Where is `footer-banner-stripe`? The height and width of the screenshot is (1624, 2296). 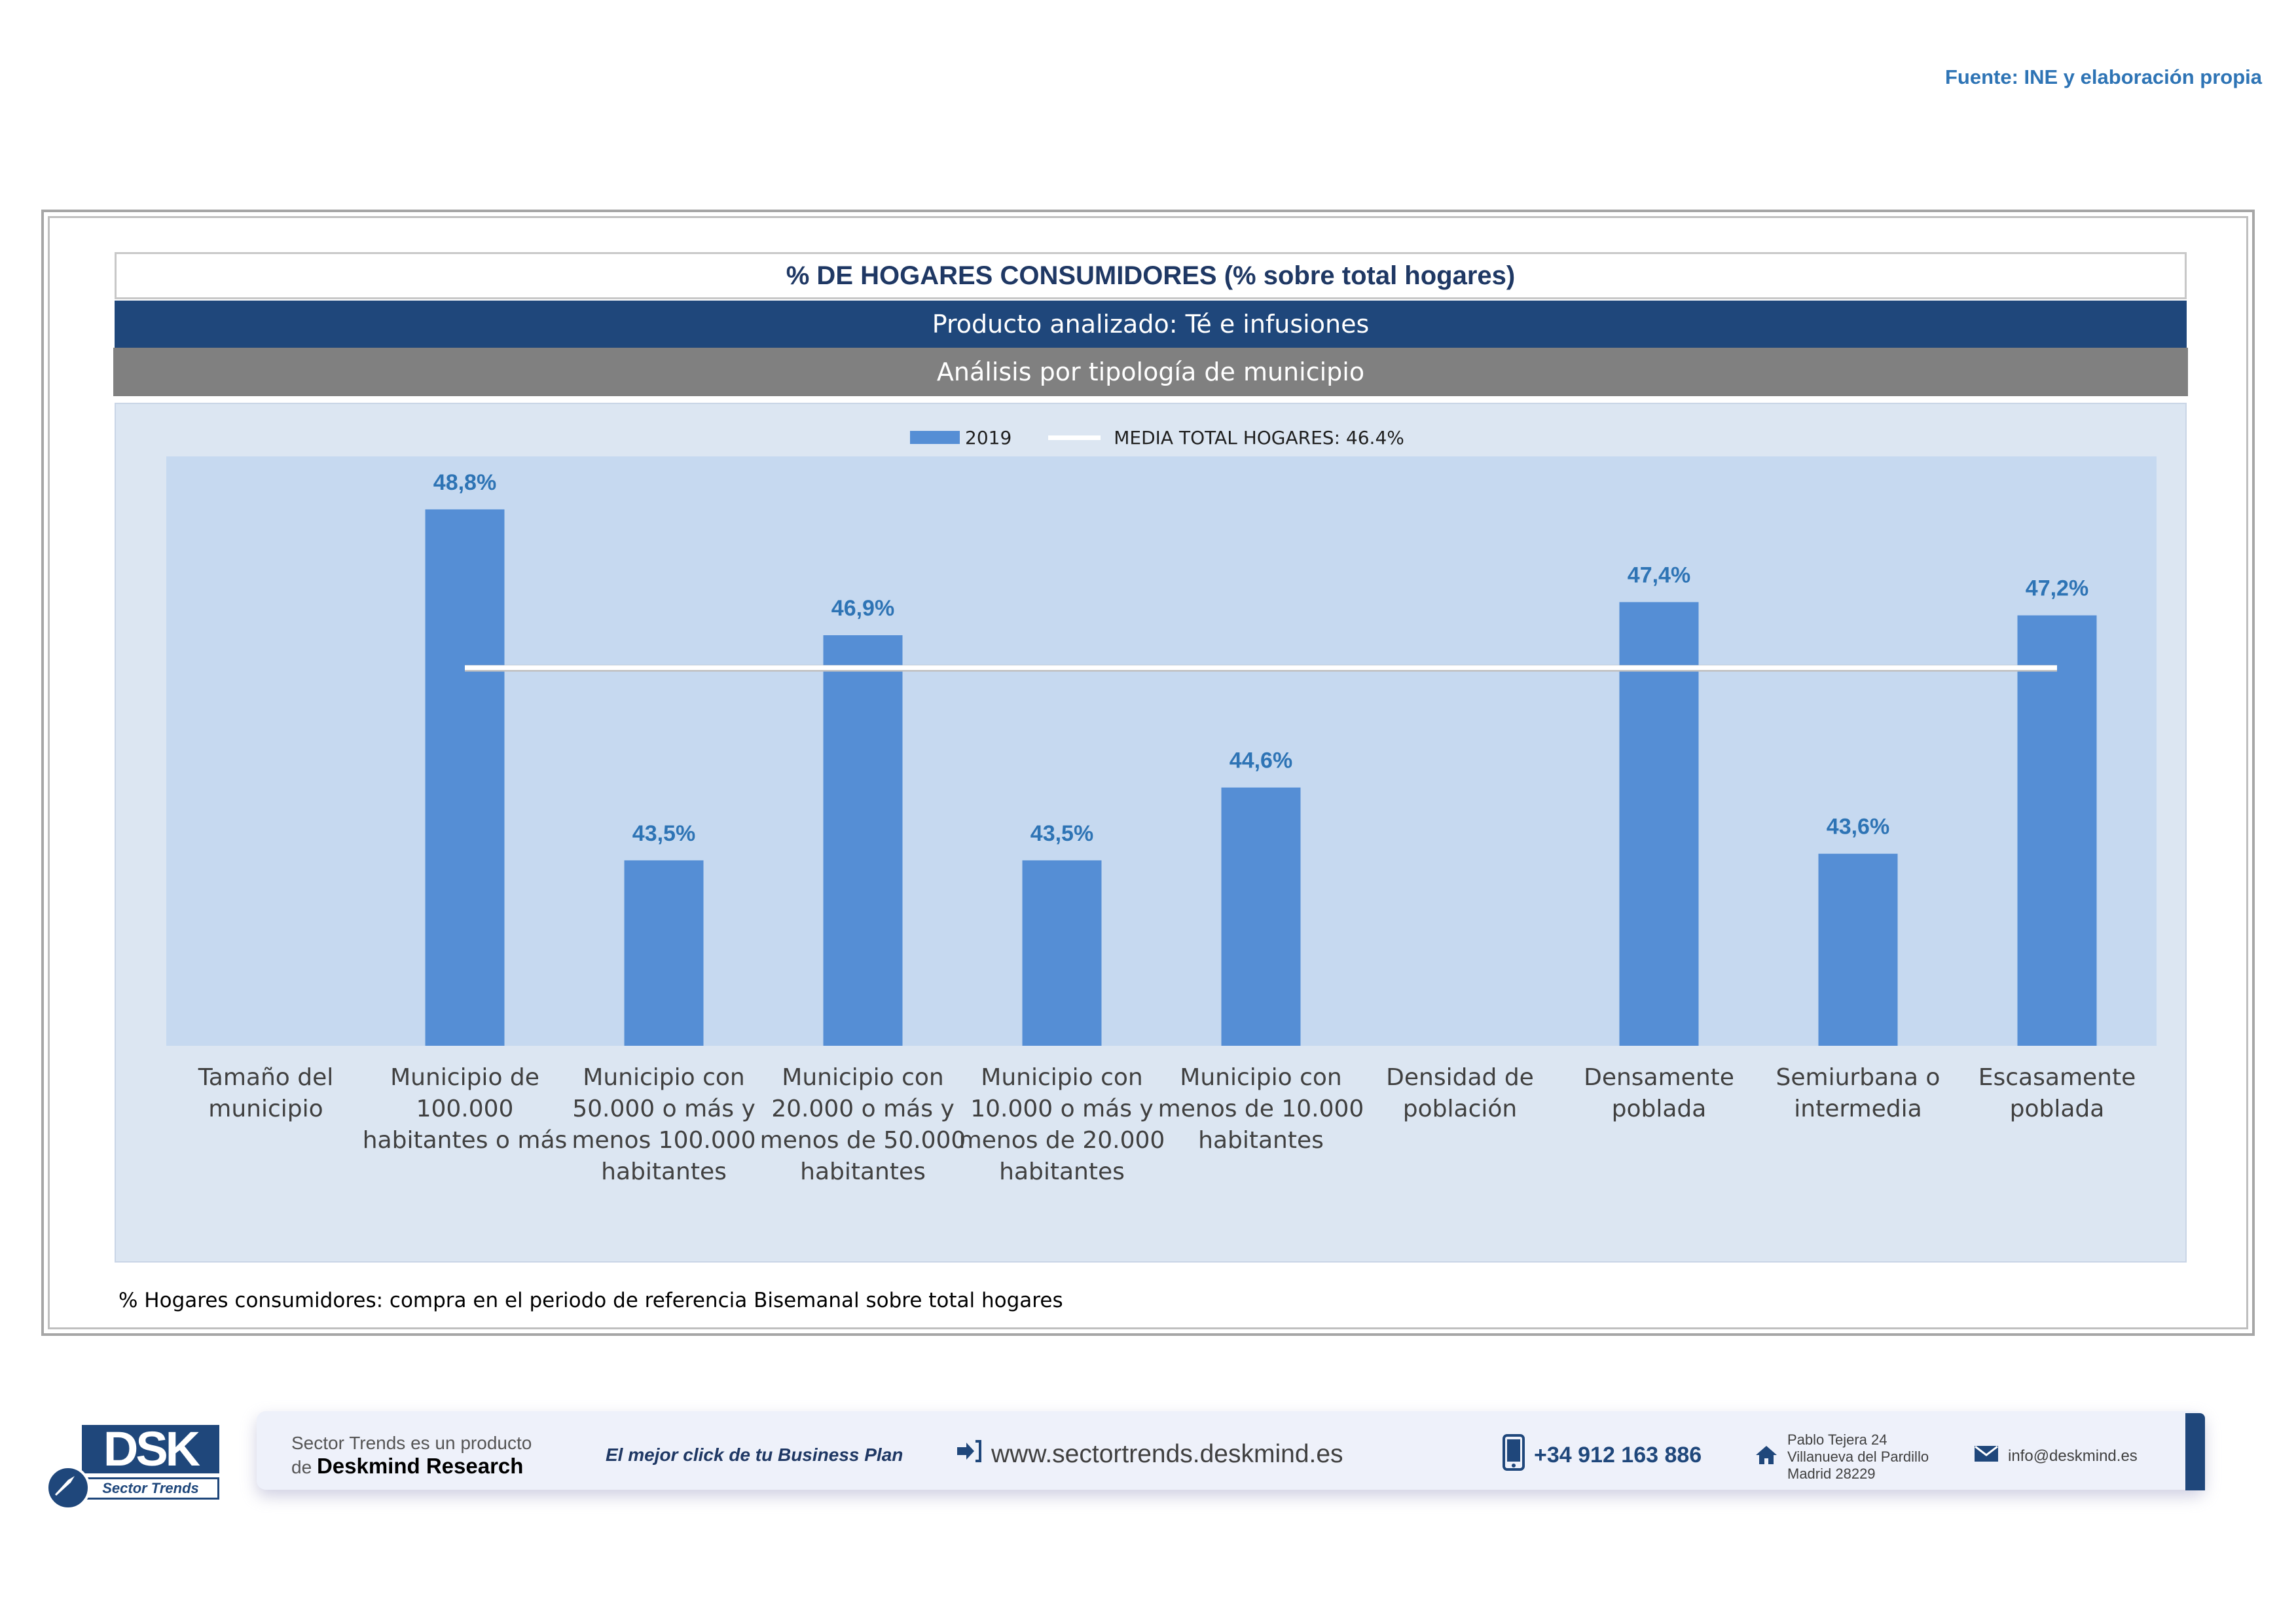 footer-banner-stripe is located at coordinates (2195, 1451).